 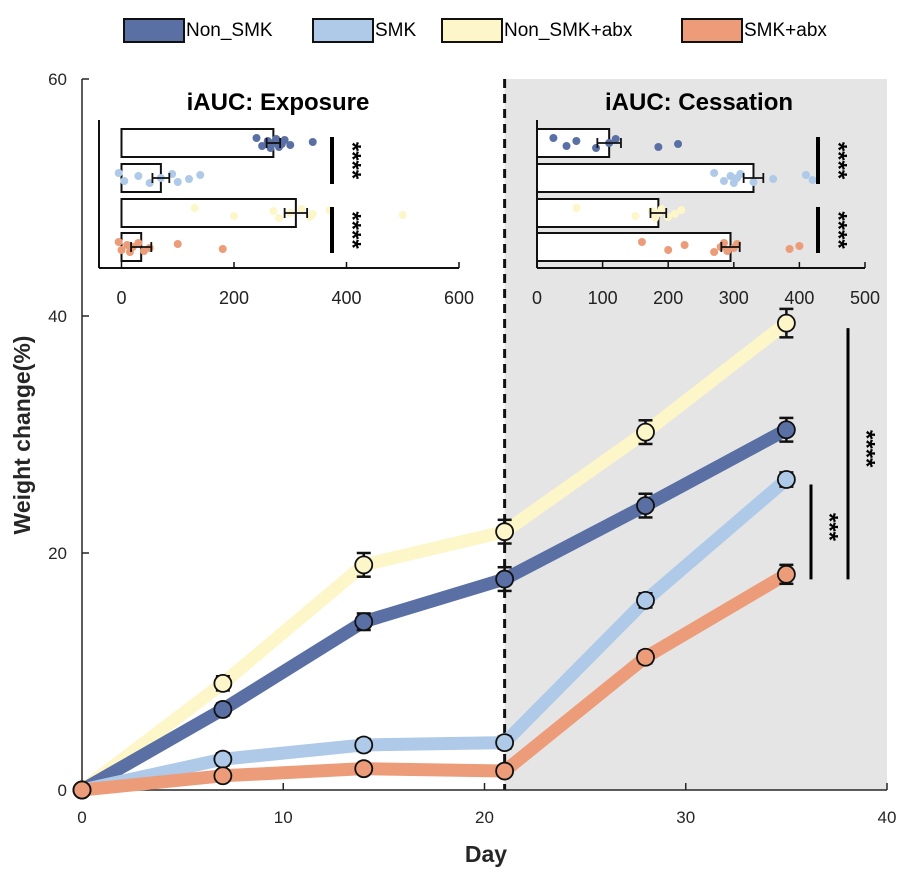 I want to click on main-y-tick-label: 40, so click(x=57, y=316).